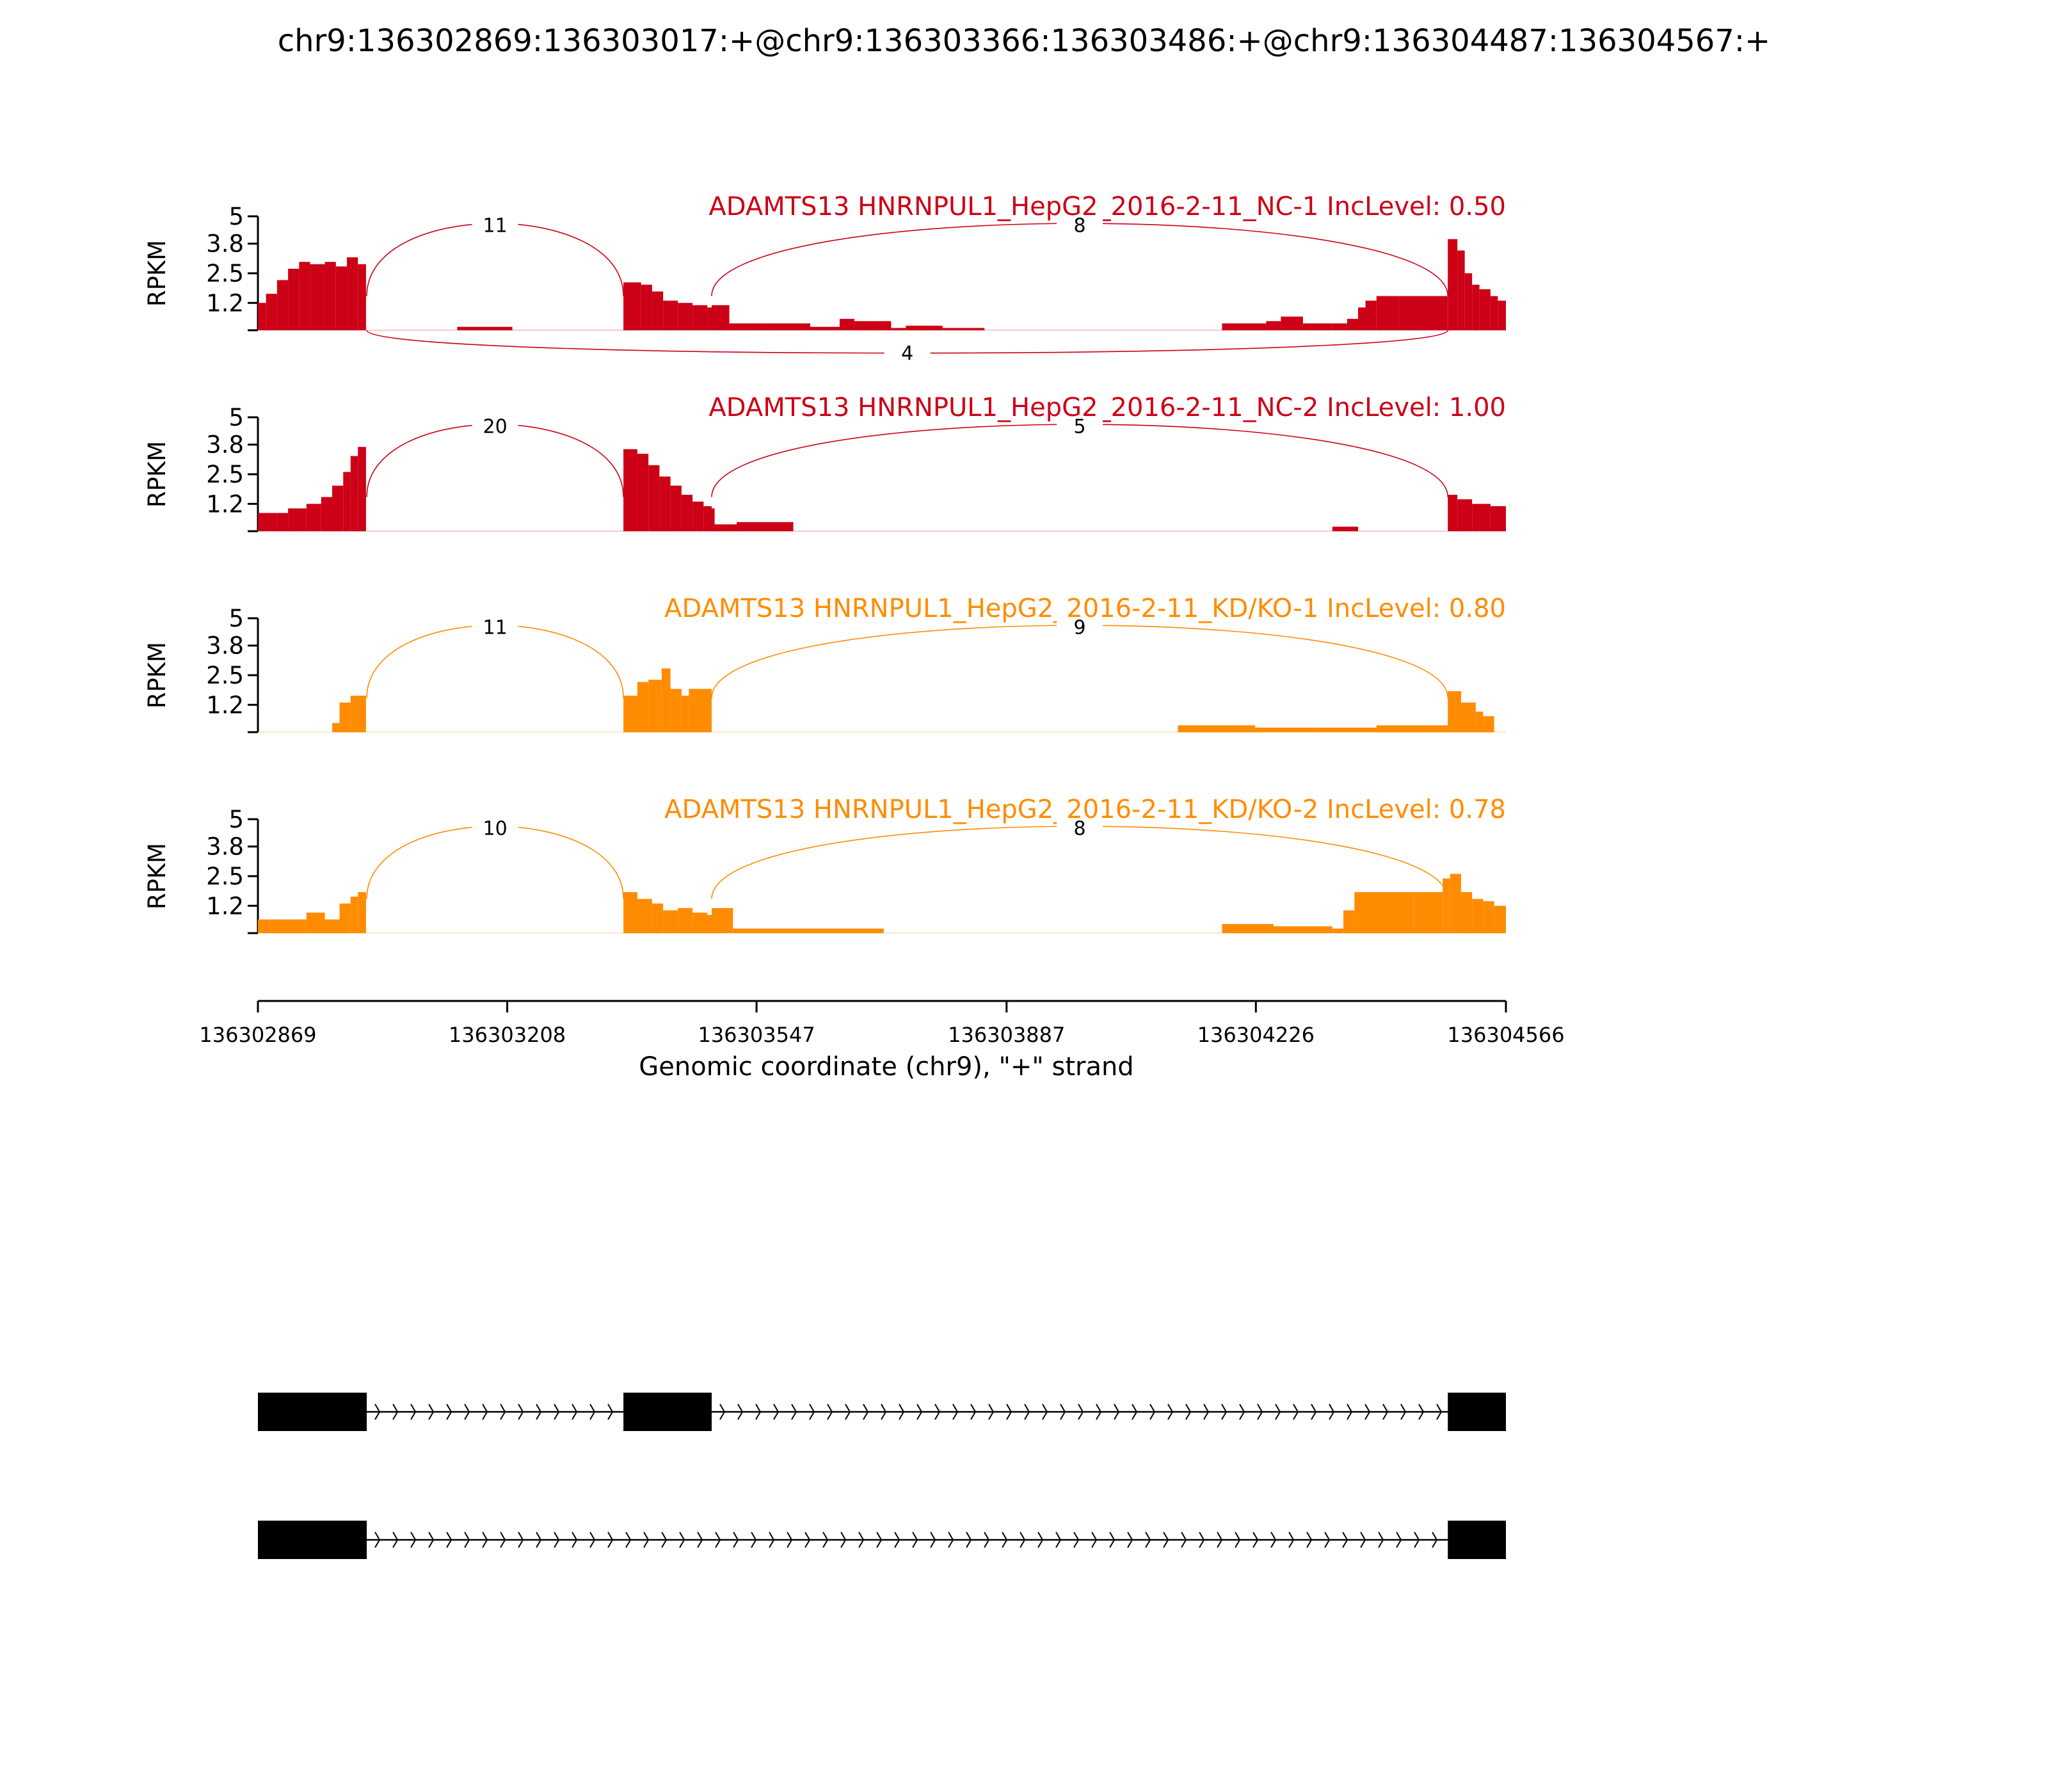 The height and width of the screenshot is (1792, 2048). What do you see at coordinates (886, 1067) in the screenshot?
I see `x-axis-label: Genomic coordinate (chr9), "+" strand` at bounding box center [886, 1067].